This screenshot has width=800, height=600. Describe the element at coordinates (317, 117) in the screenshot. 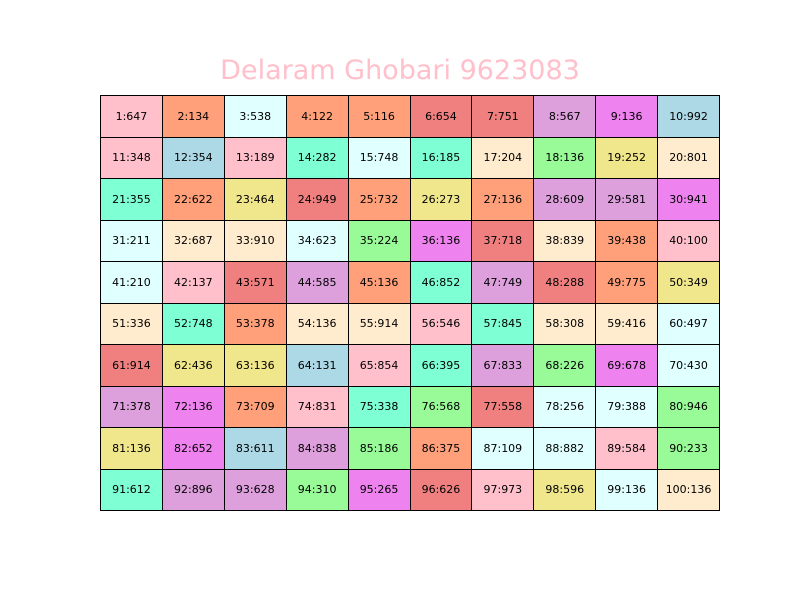

I see `table-cell: 4:122` at that location.